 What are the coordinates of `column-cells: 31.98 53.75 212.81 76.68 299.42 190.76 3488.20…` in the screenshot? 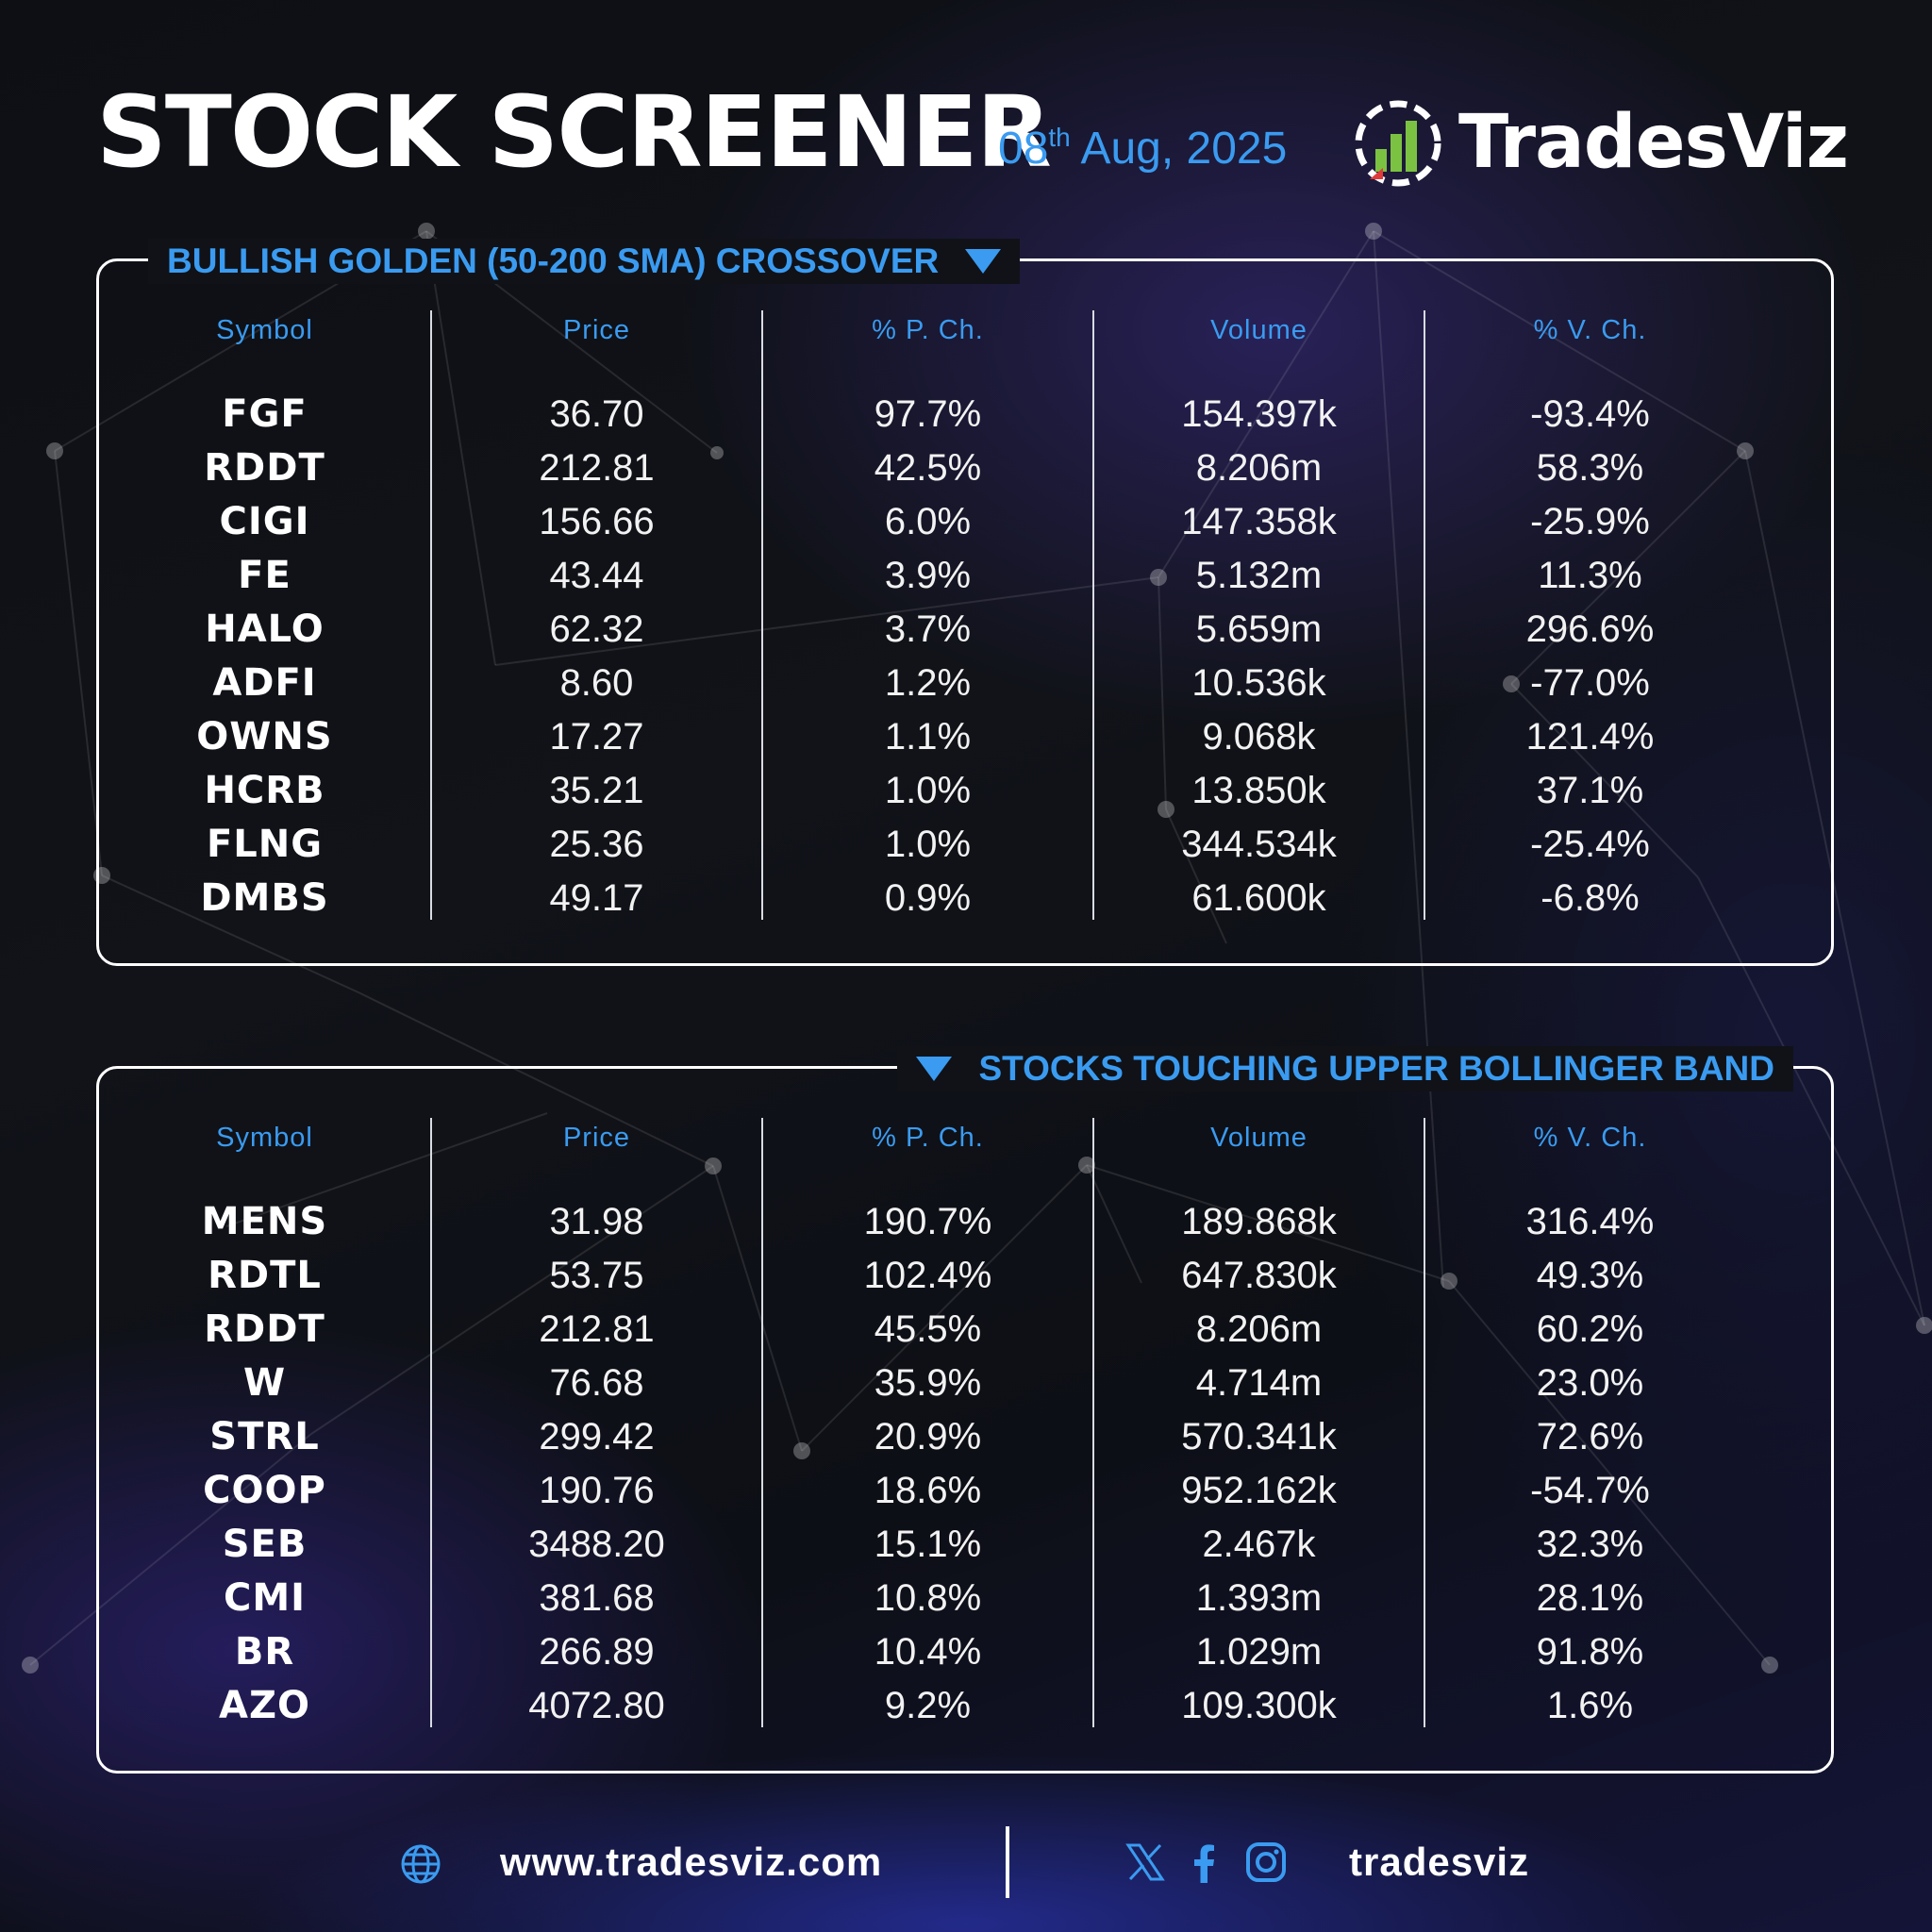 It's located at (596, 1464).